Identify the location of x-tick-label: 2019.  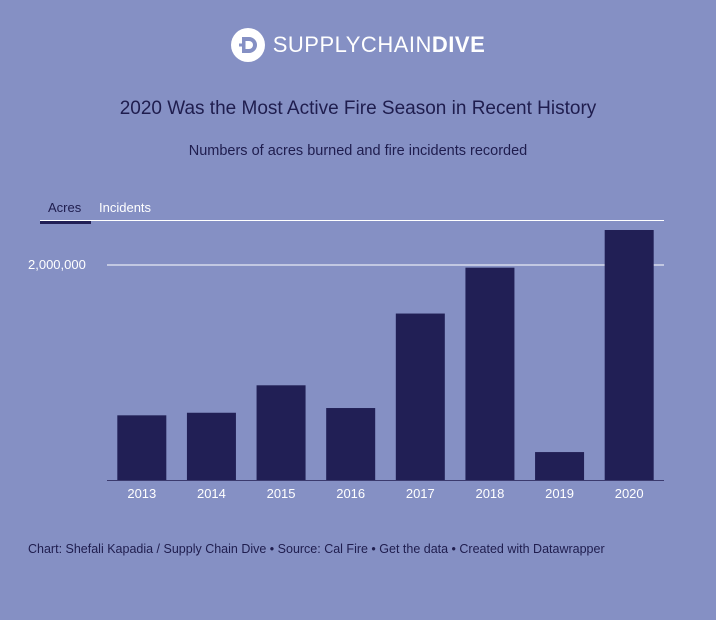
(559, 493).